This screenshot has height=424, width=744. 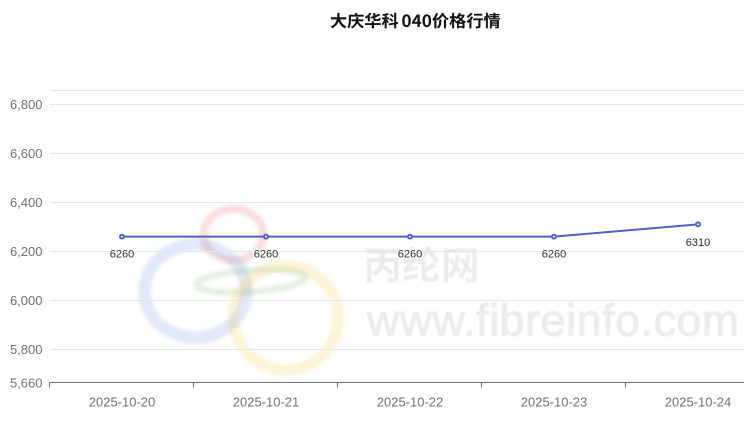 What do you see at coordinates (698, 402) in the screenshot?
I see `svg-text: 2025-10-24` at bounding box center [698, 402].